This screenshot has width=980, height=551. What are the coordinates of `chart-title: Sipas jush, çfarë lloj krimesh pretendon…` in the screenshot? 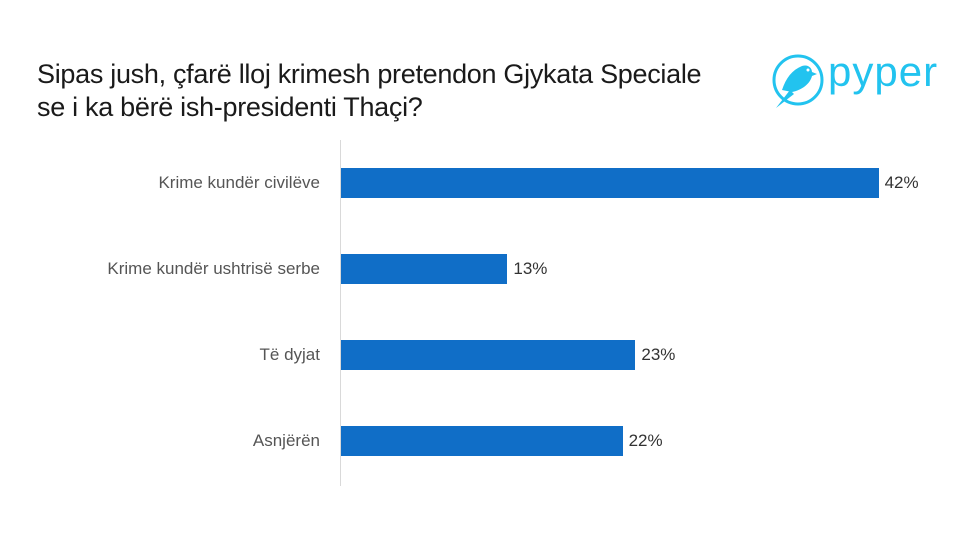 It's located at (369, 90).